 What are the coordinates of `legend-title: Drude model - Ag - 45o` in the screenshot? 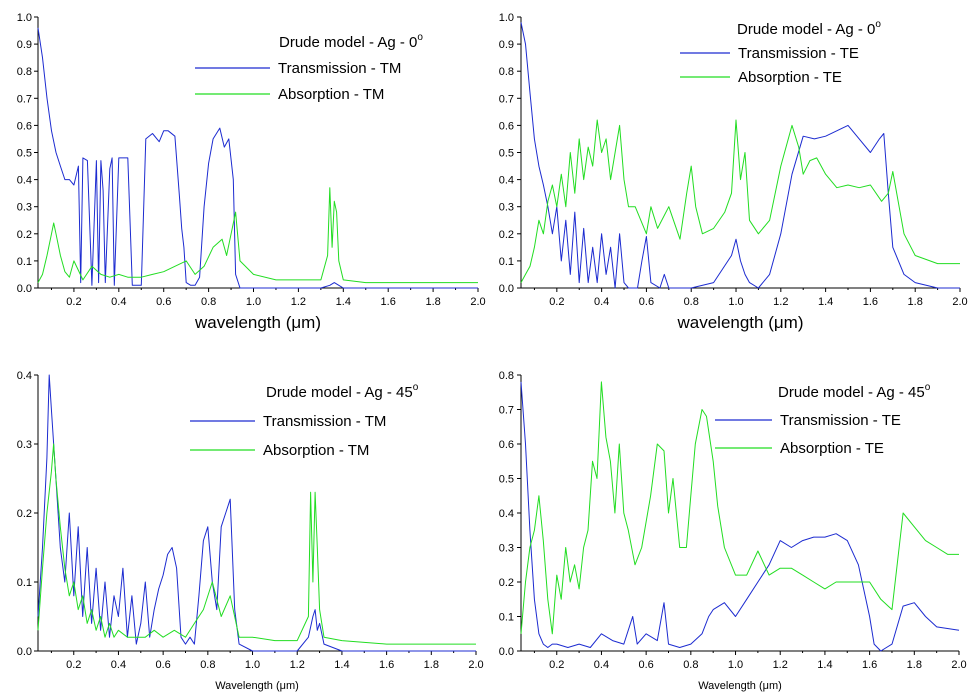 It's located at (342, 391).